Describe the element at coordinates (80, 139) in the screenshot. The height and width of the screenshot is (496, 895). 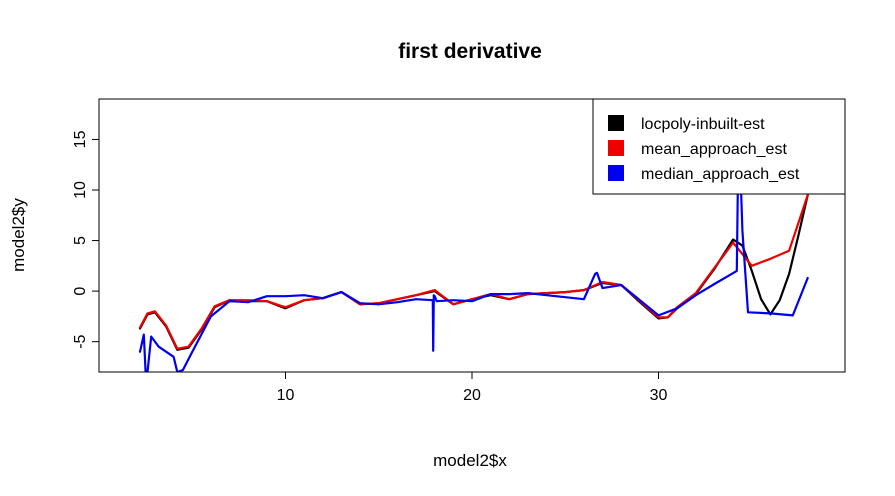
I see `y-tick-label: 15` at that location.